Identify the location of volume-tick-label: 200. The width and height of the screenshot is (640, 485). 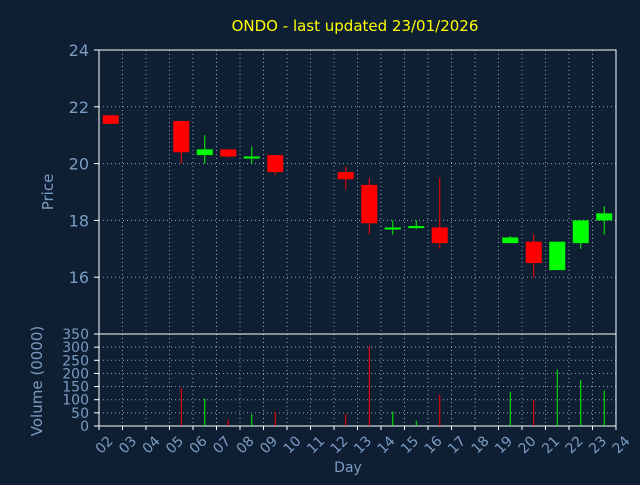
(75, 374).